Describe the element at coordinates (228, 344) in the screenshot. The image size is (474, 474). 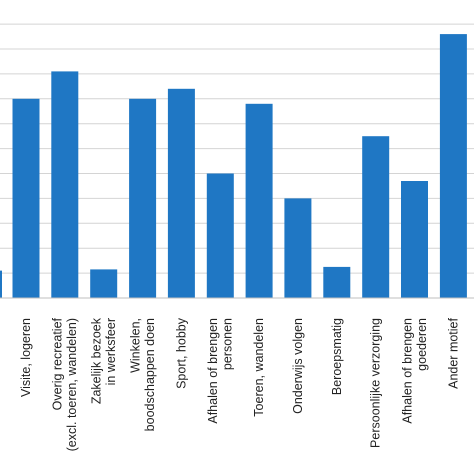
I see `x-tick-label: personen` at that location.